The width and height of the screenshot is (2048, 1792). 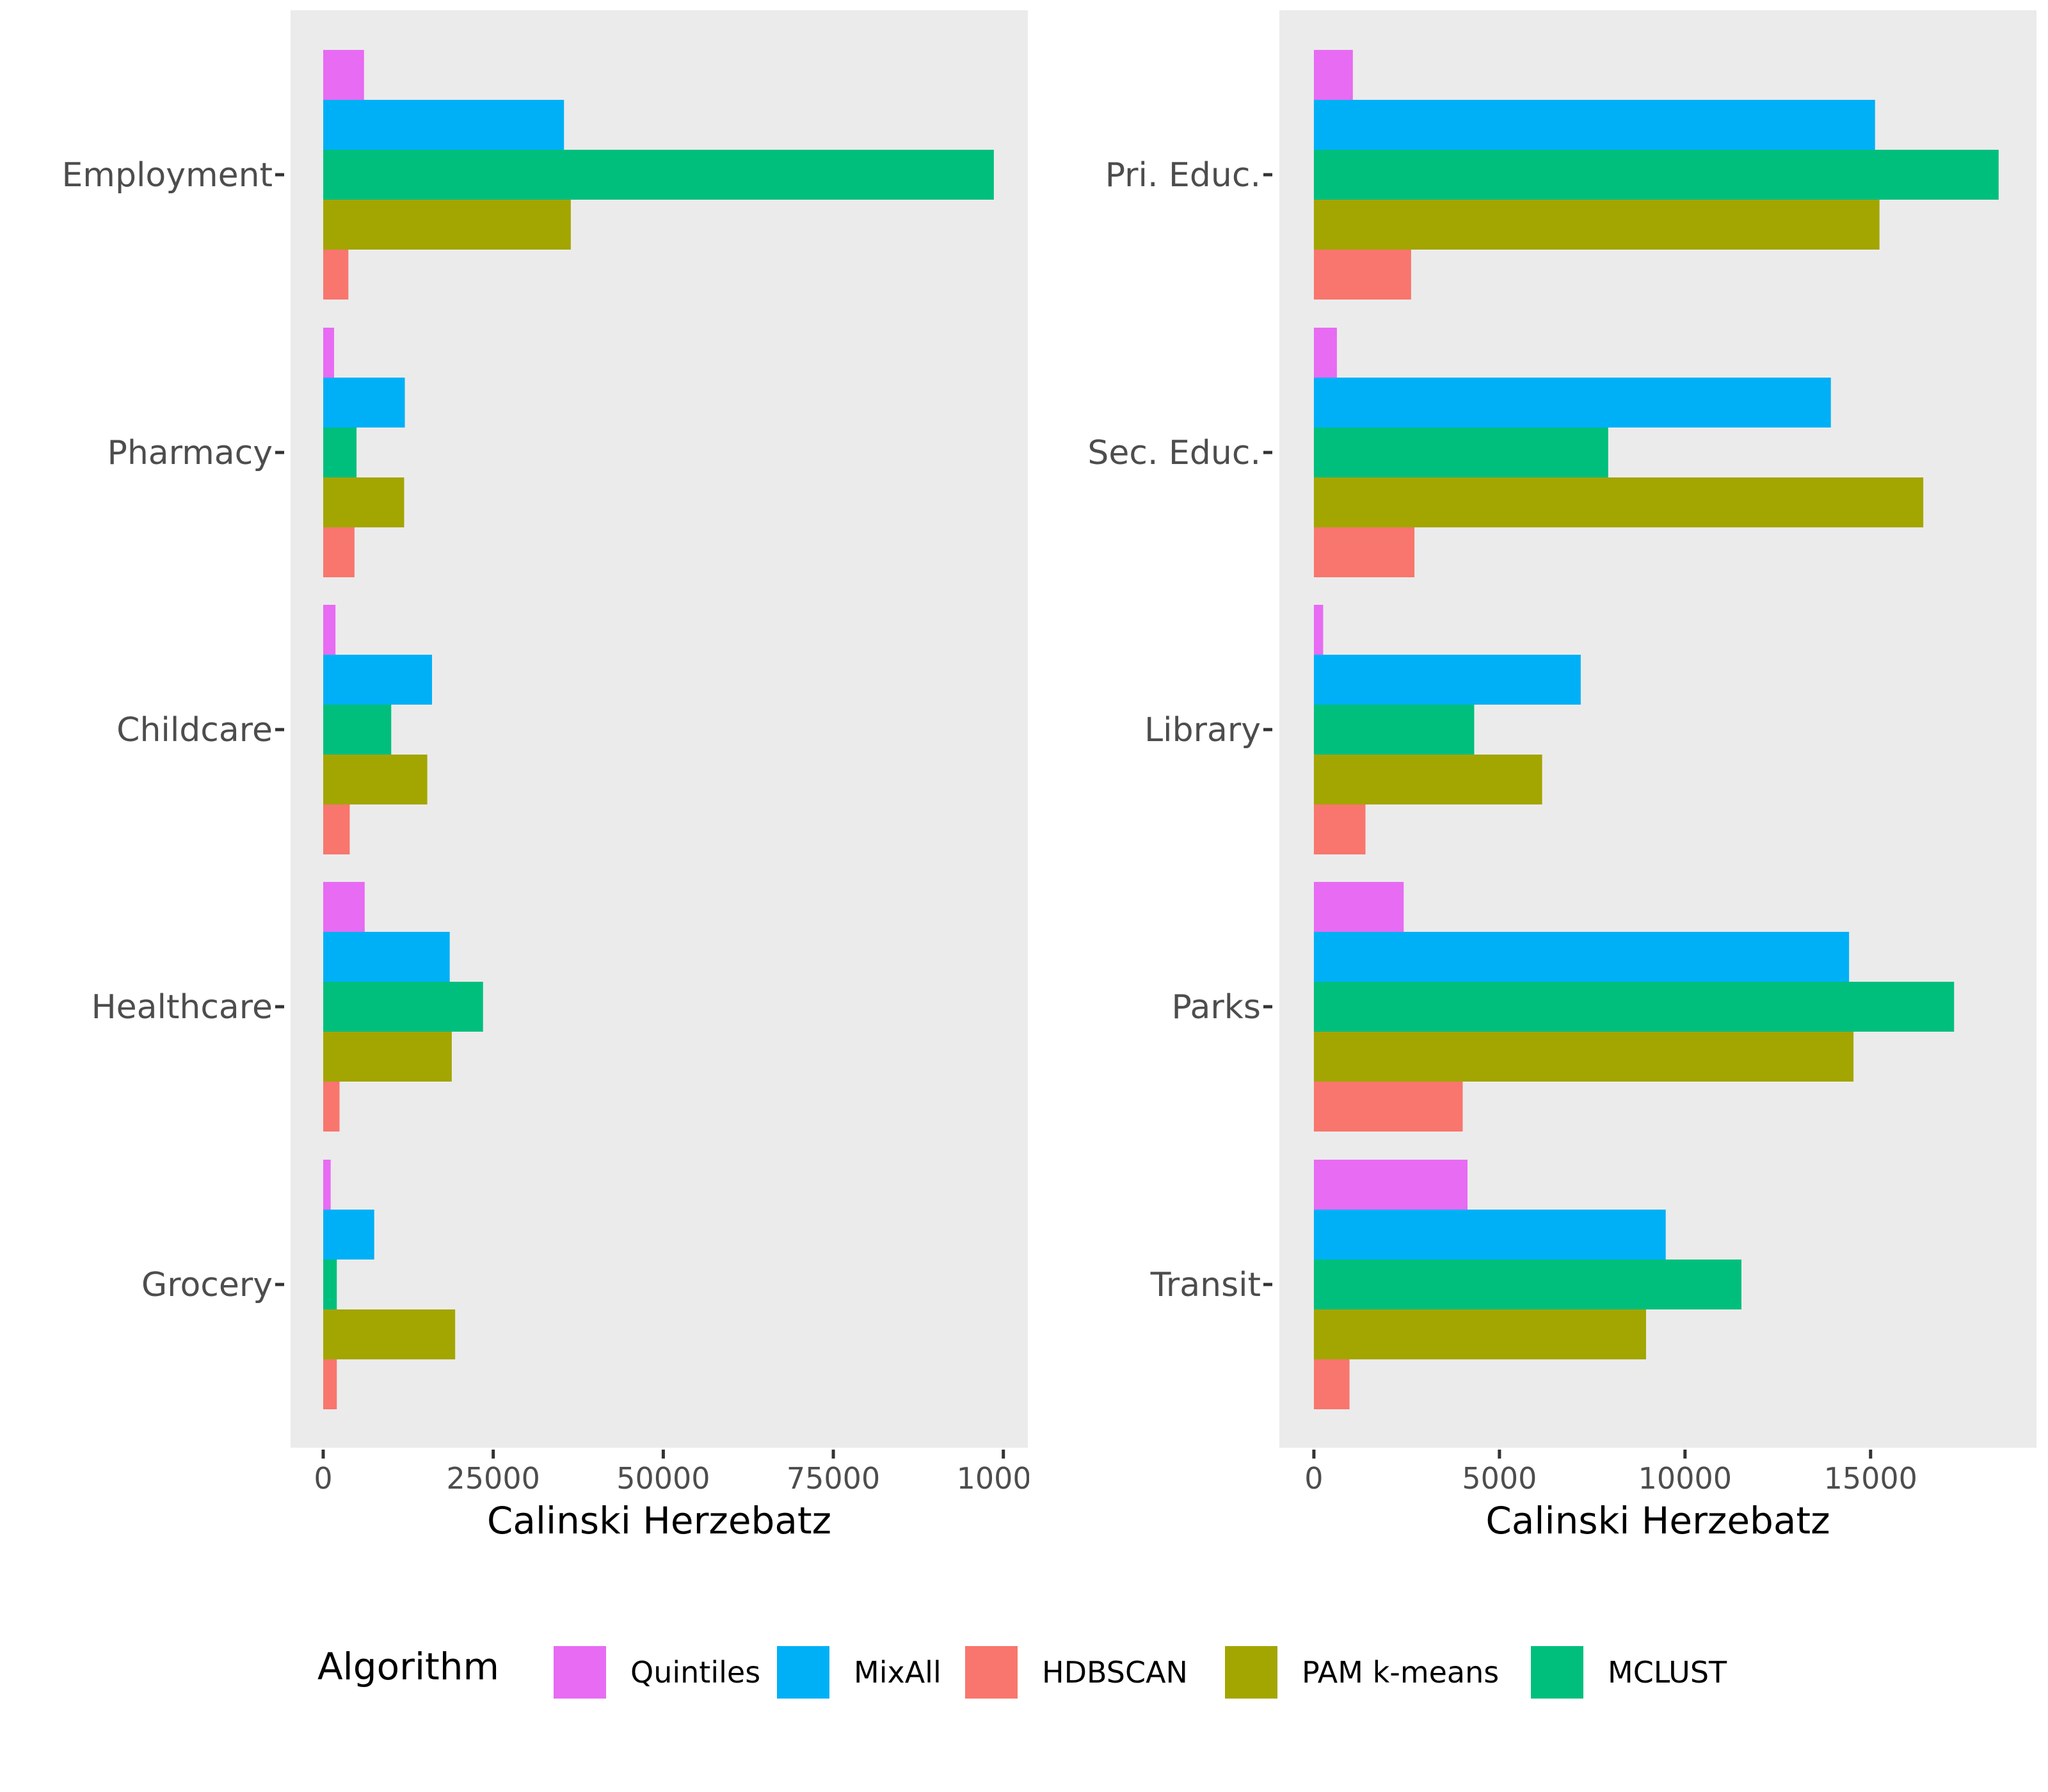 I want to click on x-tick-label-1: 25000, so click(x=493, y=1478).